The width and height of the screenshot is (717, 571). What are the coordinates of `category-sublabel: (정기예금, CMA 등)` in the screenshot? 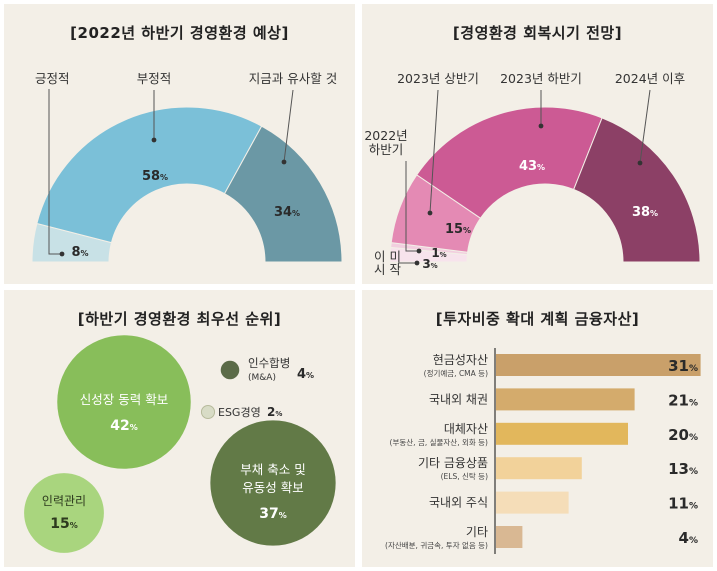 It's located at (456, 373).